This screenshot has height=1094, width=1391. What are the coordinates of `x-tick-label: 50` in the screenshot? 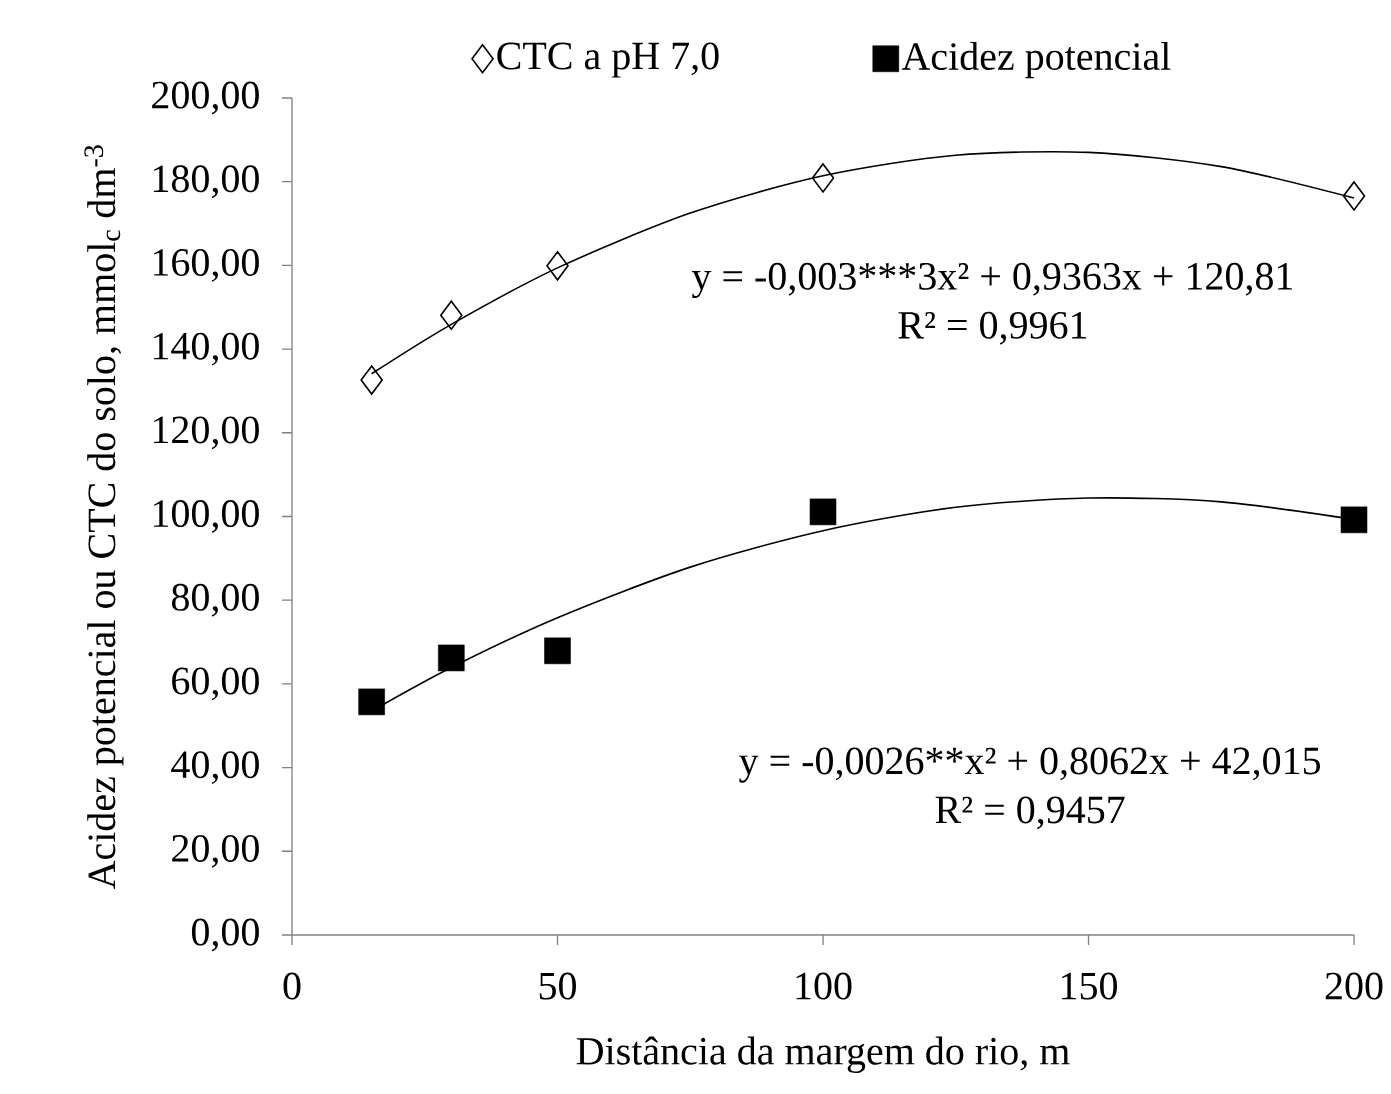 It's located at (557, 986).